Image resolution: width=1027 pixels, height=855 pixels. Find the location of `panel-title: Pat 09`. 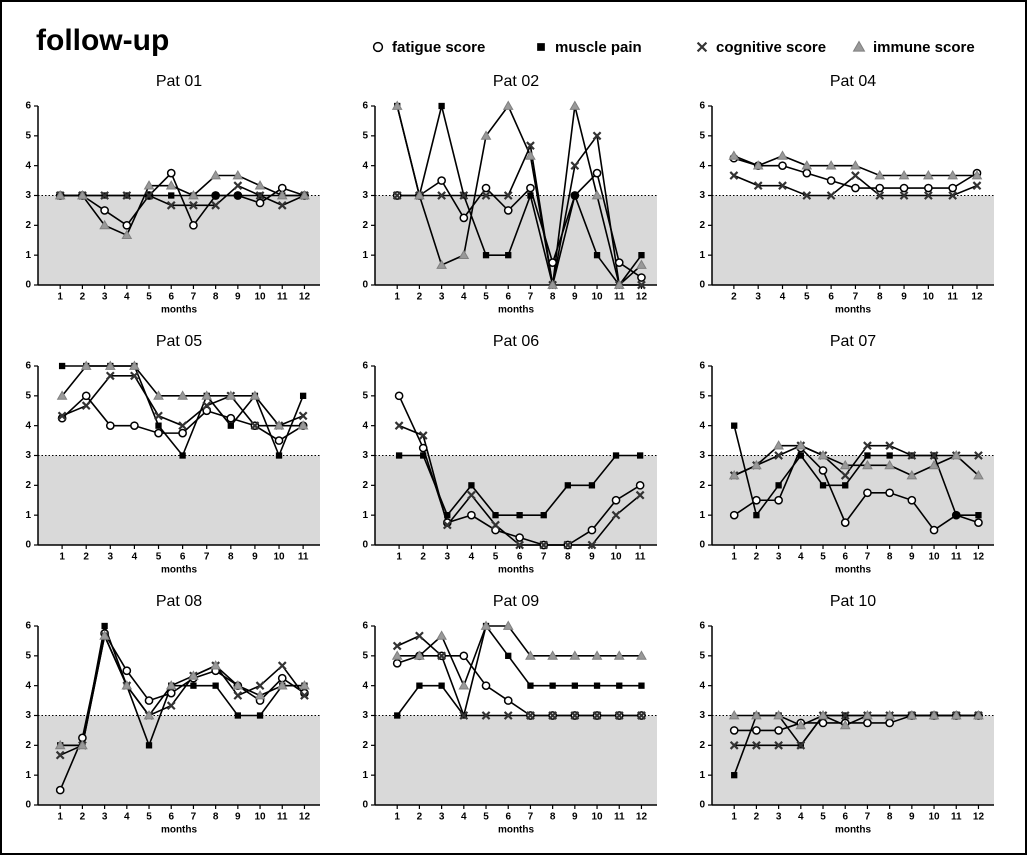

panel-title: Pat 09 is located at coordinates (516, 601).